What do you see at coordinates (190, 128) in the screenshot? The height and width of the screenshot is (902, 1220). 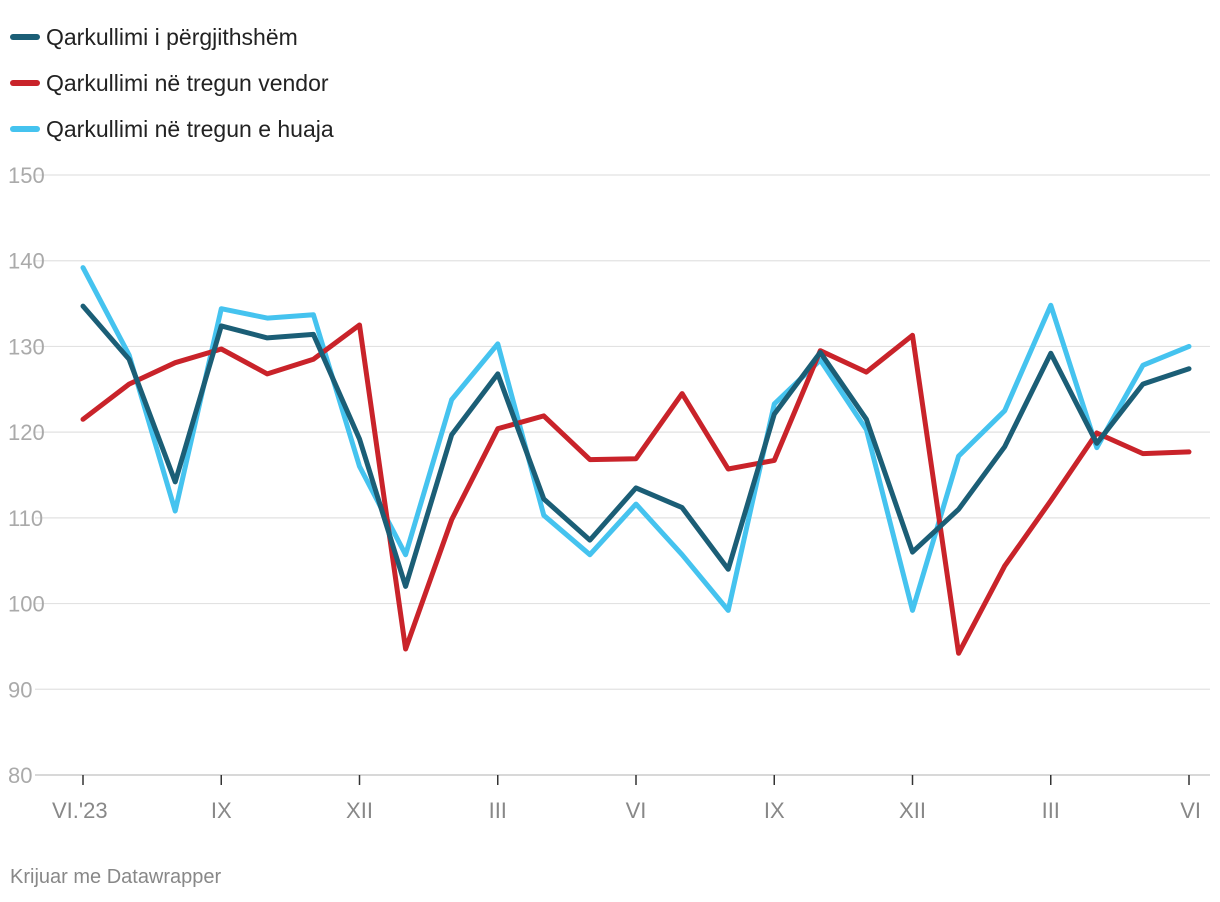 I see `legend-label-foreign: Qarkullimi në tregun e huaja` at bounding box center [190, 128].